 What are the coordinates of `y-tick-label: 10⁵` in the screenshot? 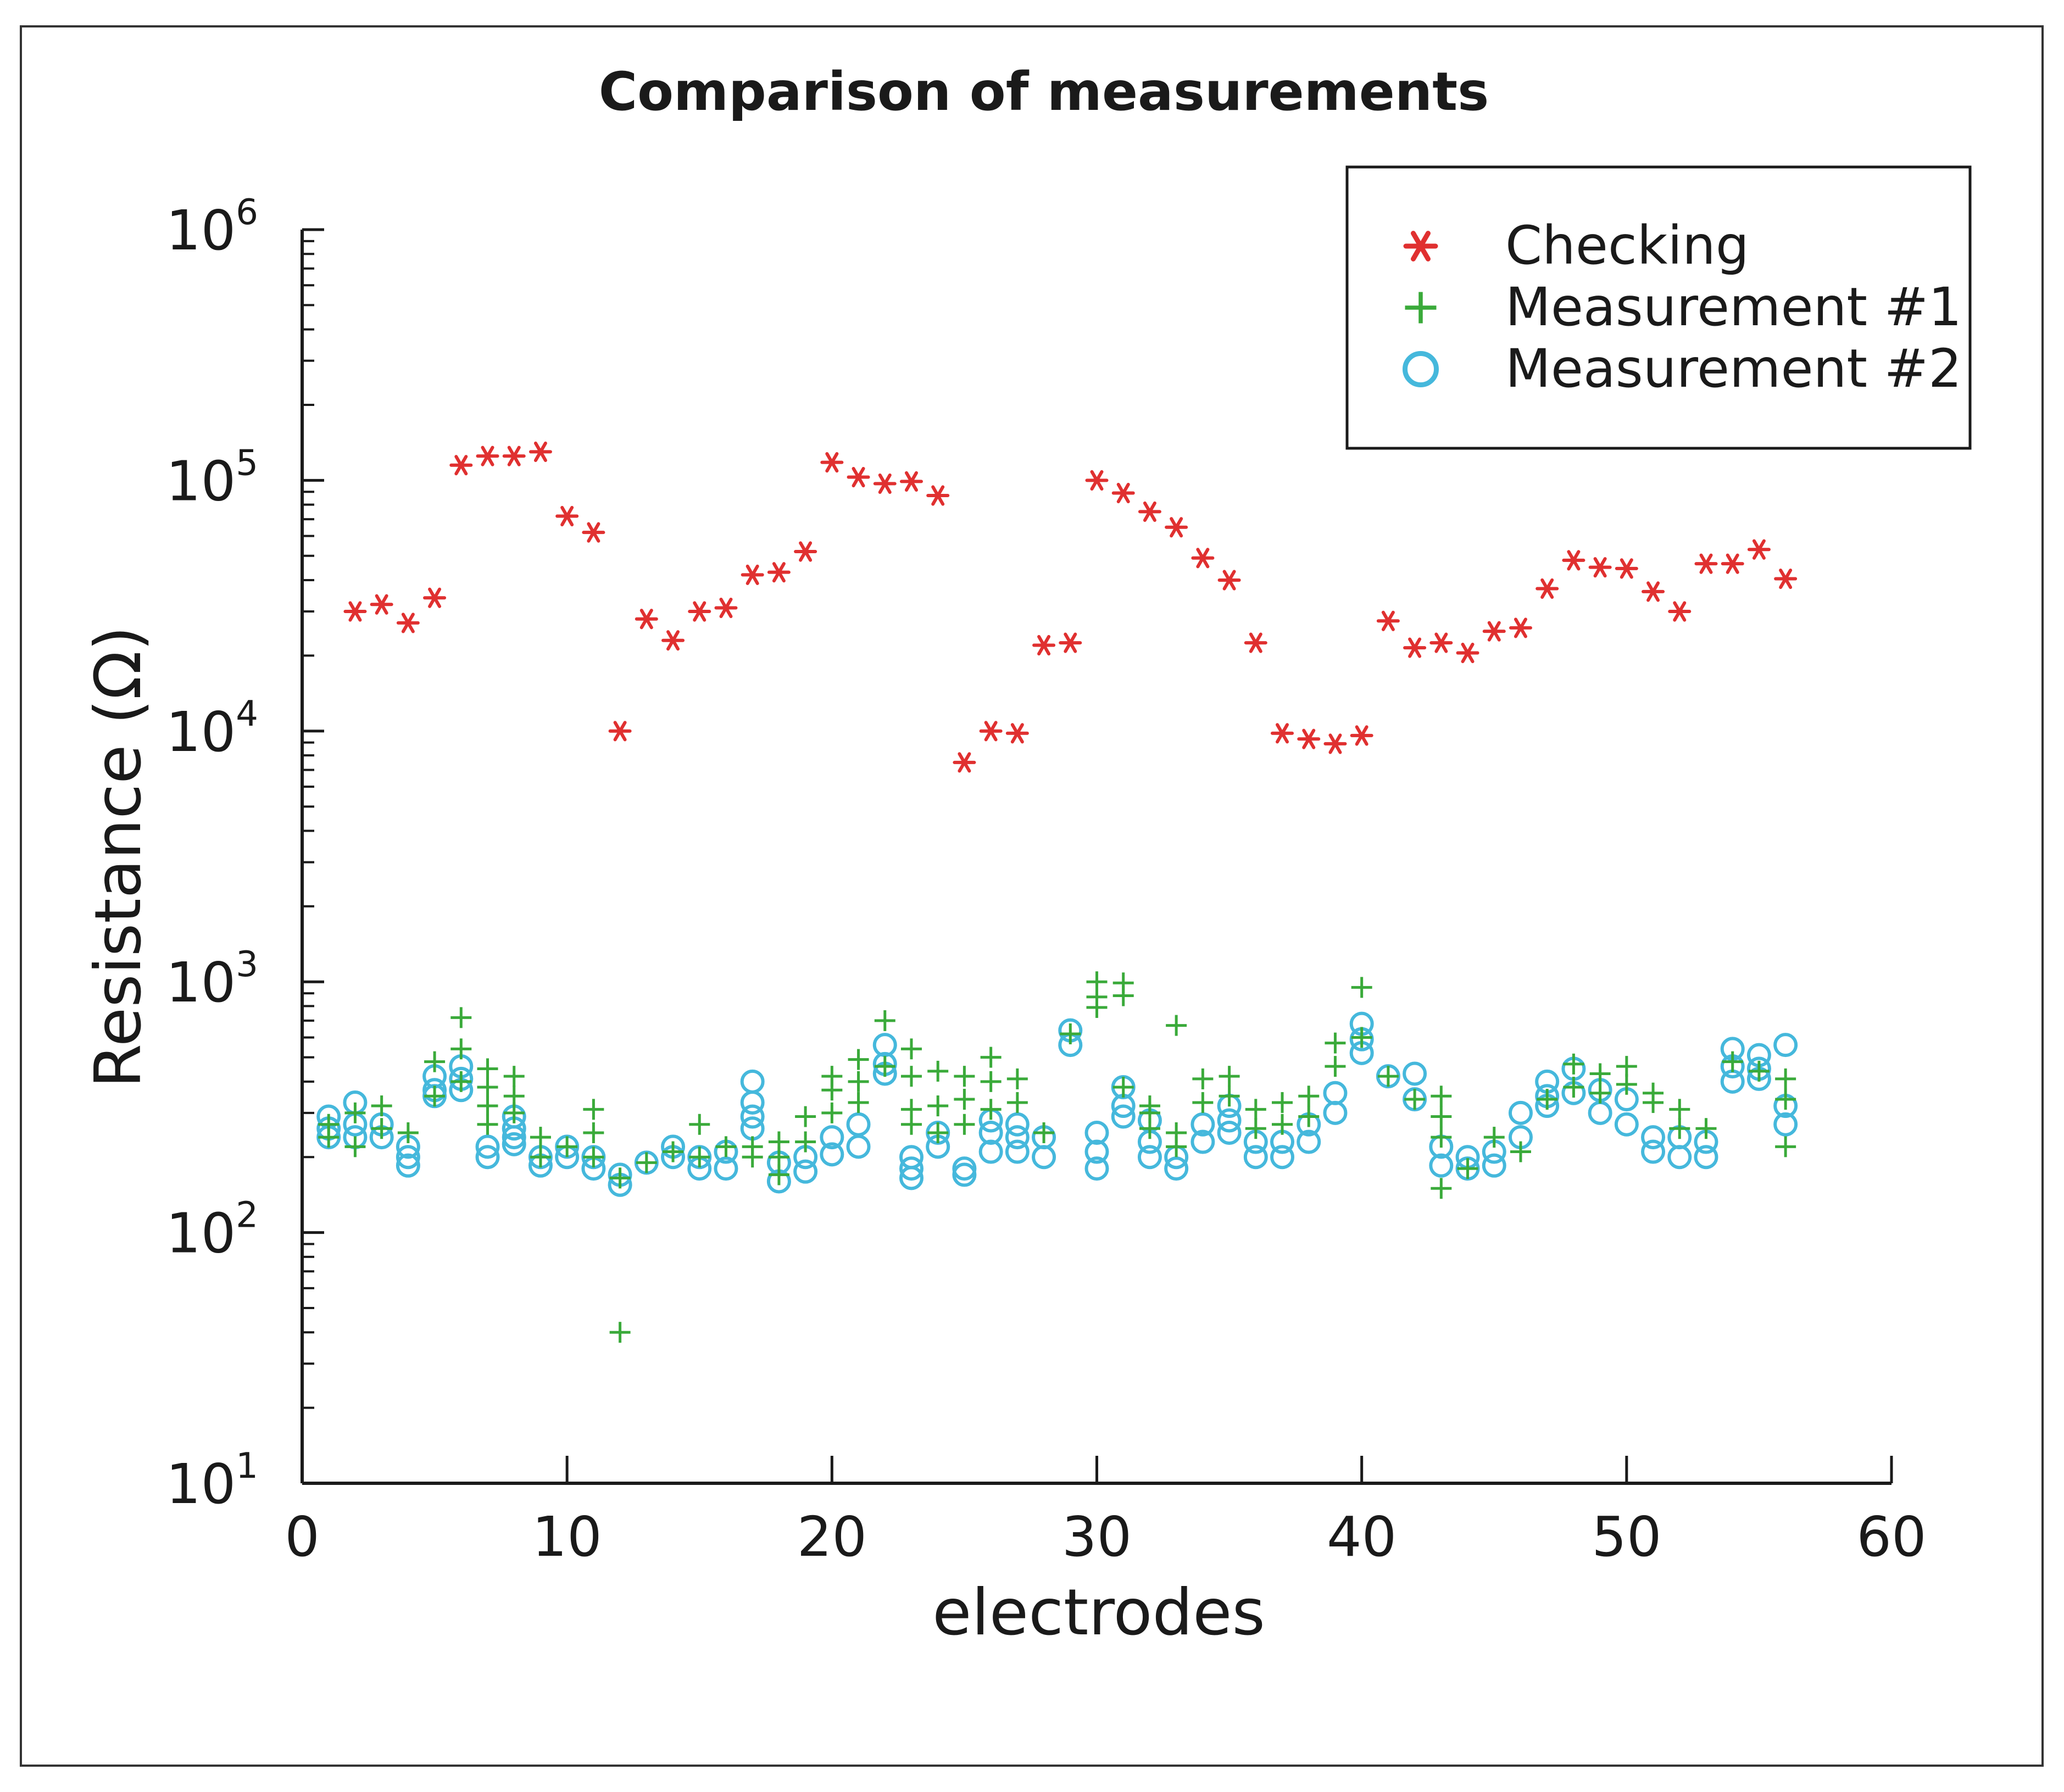 It's located at (212, 478).